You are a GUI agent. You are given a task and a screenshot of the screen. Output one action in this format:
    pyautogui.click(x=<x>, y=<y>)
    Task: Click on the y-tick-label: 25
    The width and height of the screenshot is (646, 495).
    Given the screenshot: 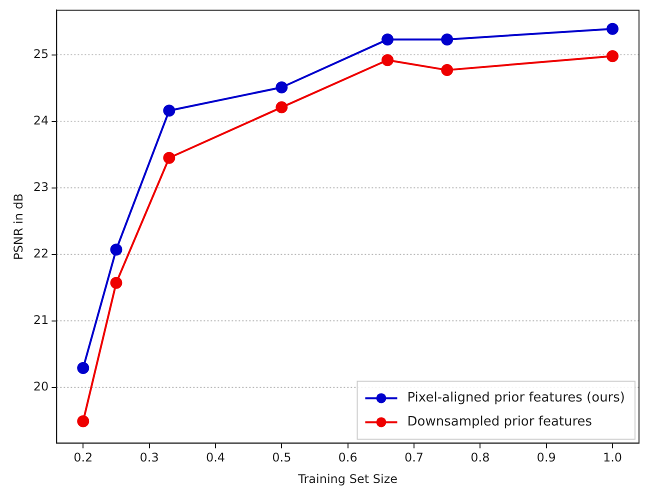 What is the action you would take?
    pyautogui.click(x=41, y=53)
    